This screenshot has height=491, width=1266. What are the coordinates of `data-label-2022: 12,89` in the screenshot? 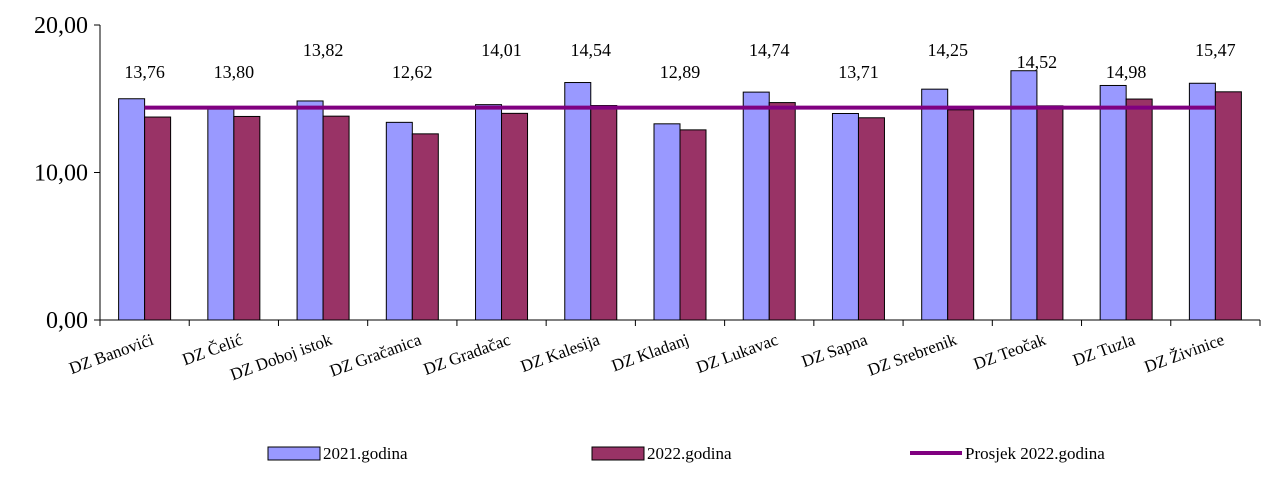 It's located at (680, 72).